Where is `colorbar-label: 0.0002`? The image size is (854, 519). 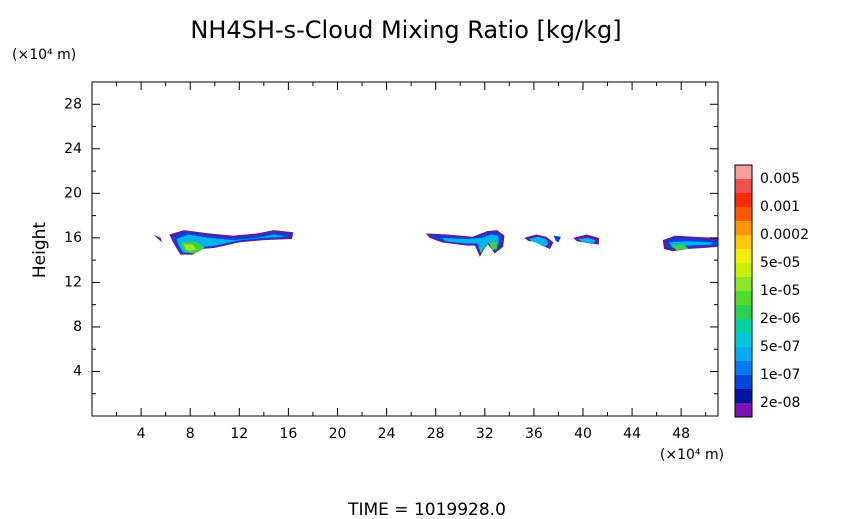
colorbar-label: 0.0002 is located at coordinates (784, 235).